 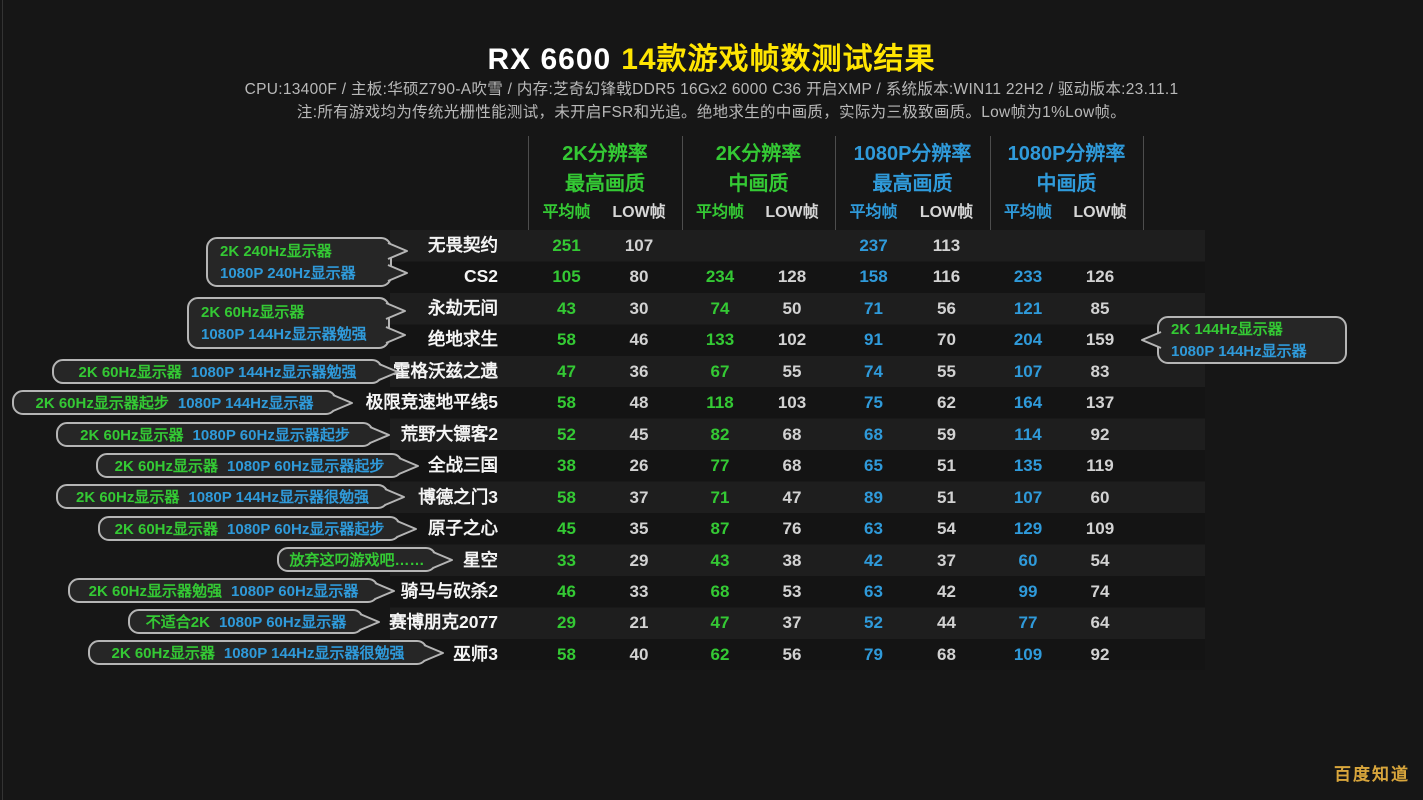 I want to click on game-name: 星空, so click(x=480, y=559).